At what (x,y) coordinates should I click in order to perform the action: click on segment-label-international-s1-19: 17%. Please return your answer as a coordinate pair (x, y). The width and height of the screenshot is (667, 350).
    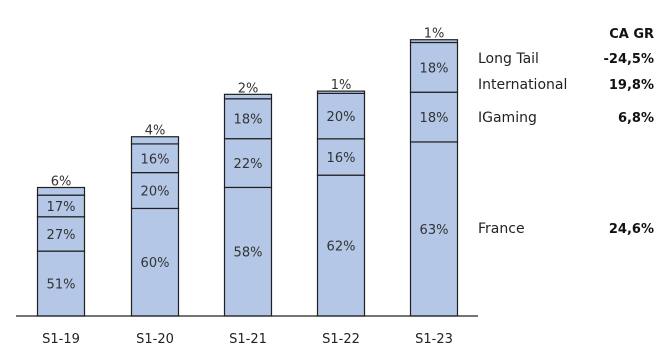
    Looking at the image, I should click on (61, 207).